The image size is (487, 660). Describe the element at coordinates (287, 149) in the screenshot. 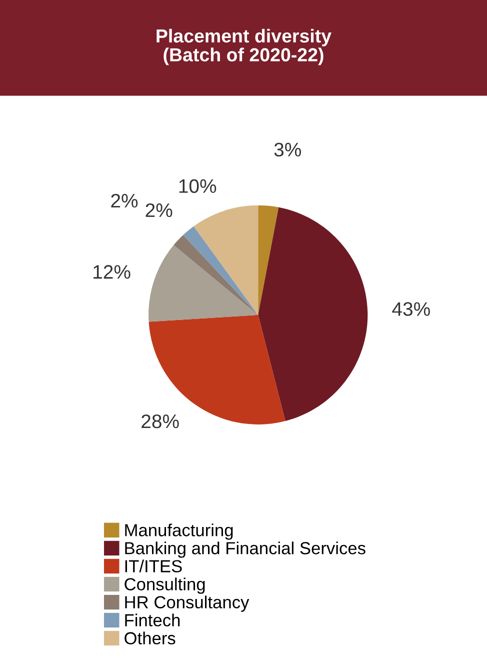

I see `data-label: 3%` at that location.